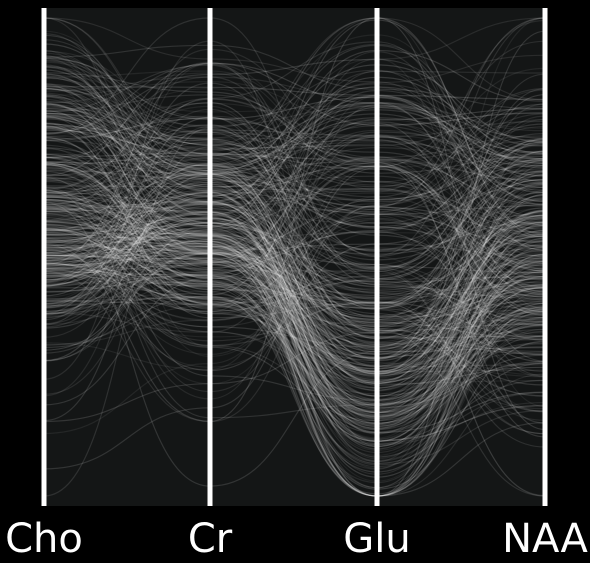 Image resolution: width=590 pixels, height=563 pixels. I want to click on axis-label-naa: NAA, so click(545, 539).